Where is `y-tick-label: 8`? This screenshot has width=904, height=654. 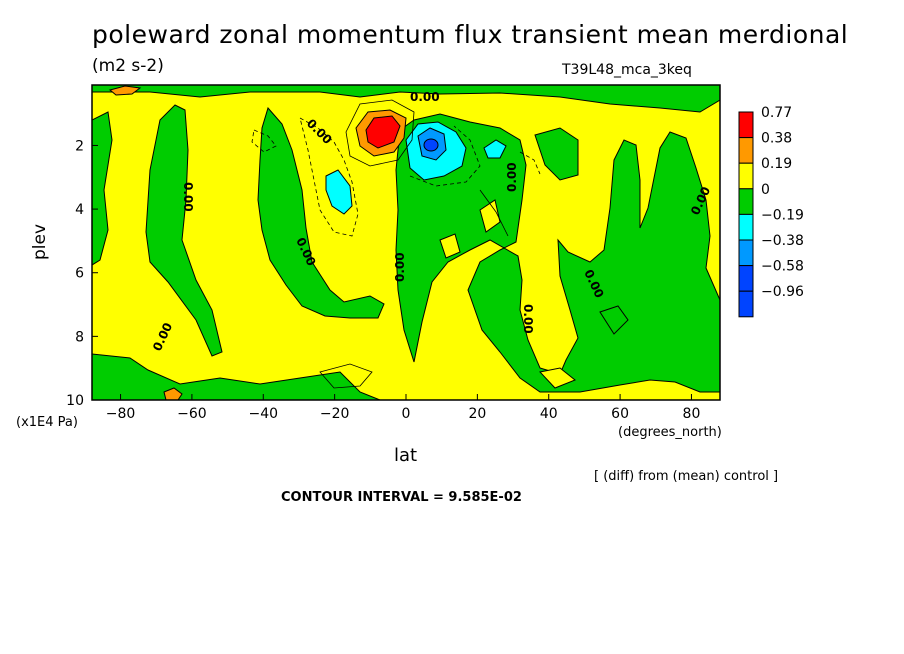
y-tick-label: 8 is located at coordinates (79, 337).